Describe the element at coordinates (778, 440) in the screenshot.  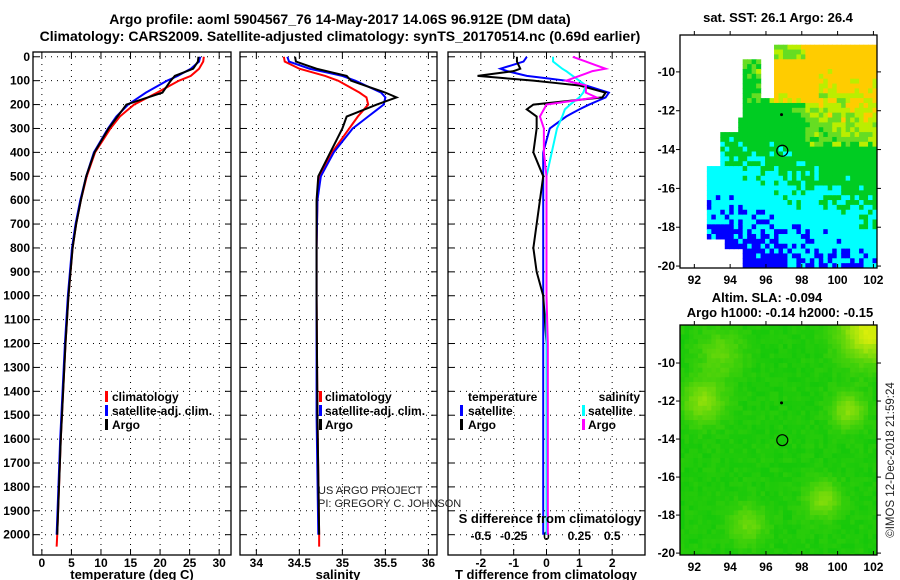
I see `map-frame` at that location.